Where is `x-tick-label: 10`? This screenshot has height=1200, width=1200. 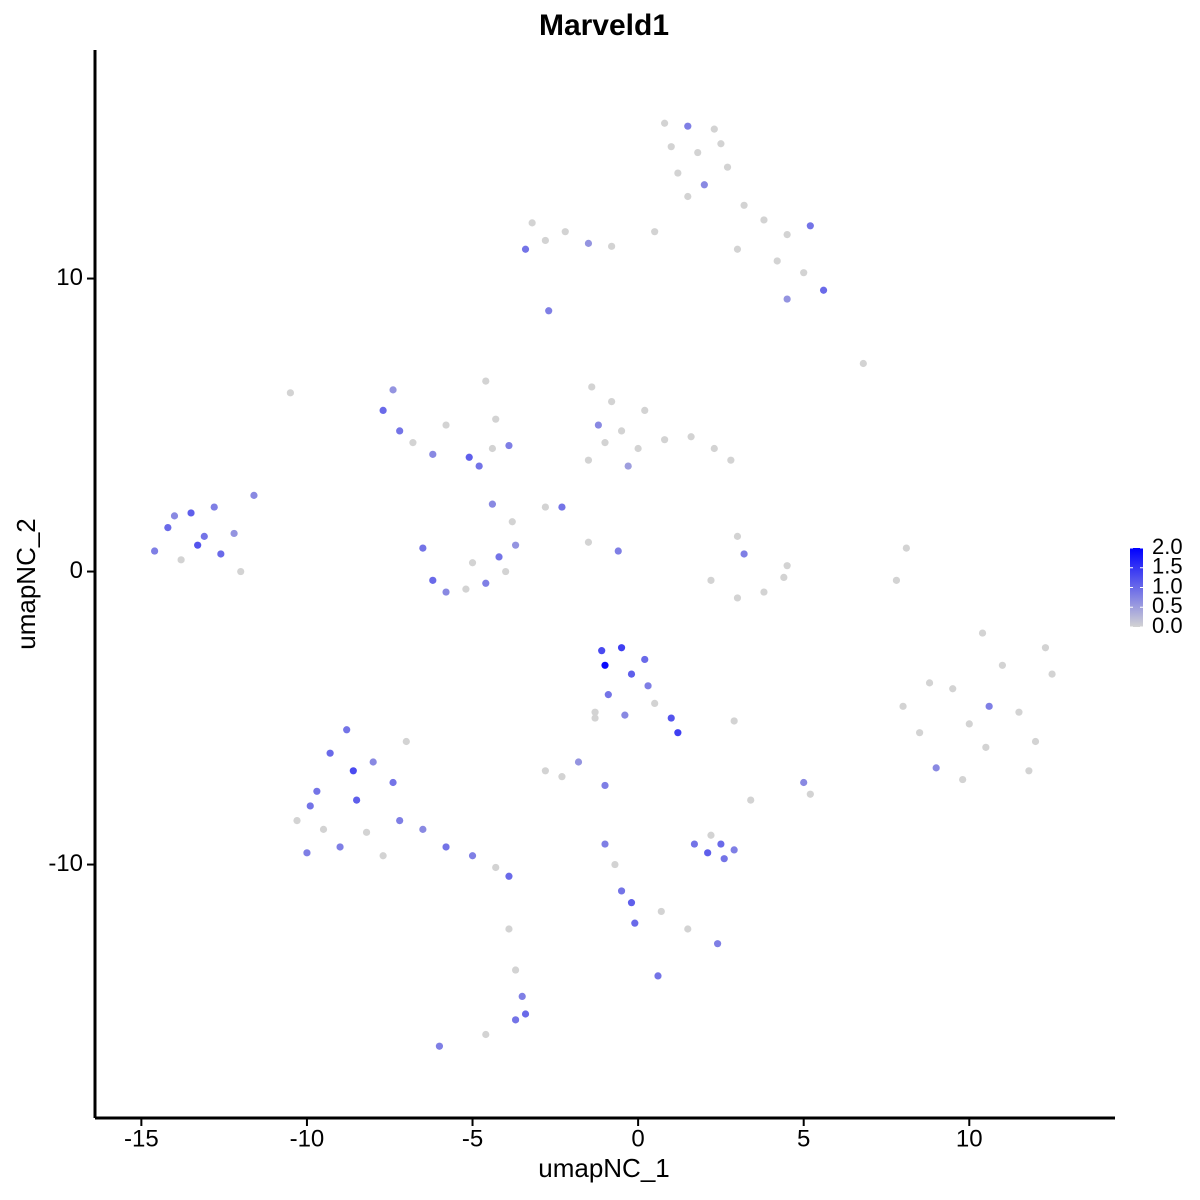 x-tick-label: 10 is located at coordinates (969, 1138).